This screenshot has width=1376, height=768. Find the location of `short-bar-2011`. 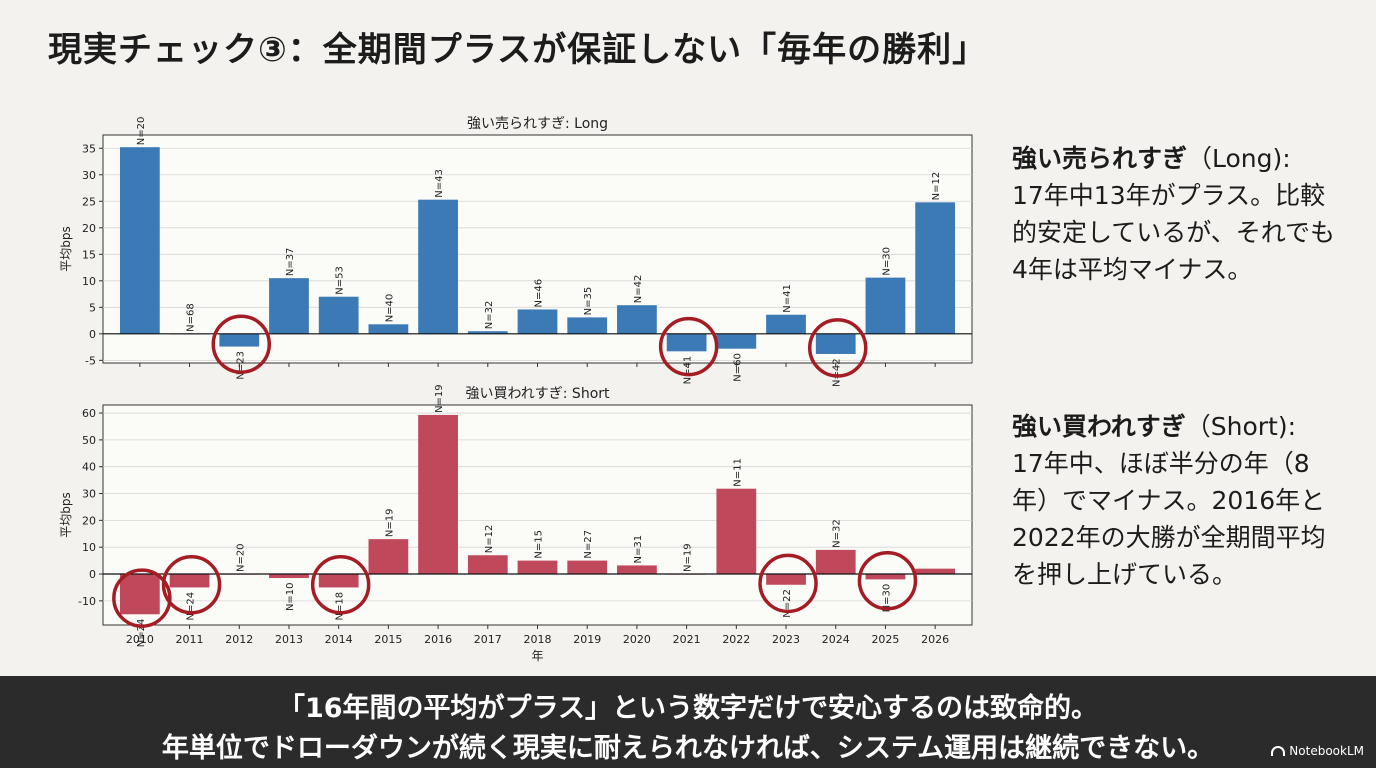

short-bar-2011 is located at coordinates (189, 581).